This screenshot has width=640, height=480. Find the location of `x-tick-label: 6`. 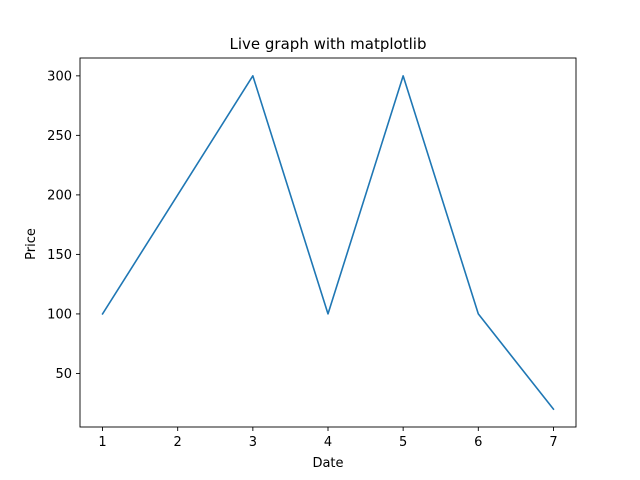

x-tick-label: 6 is located at coordinates (478, 442).